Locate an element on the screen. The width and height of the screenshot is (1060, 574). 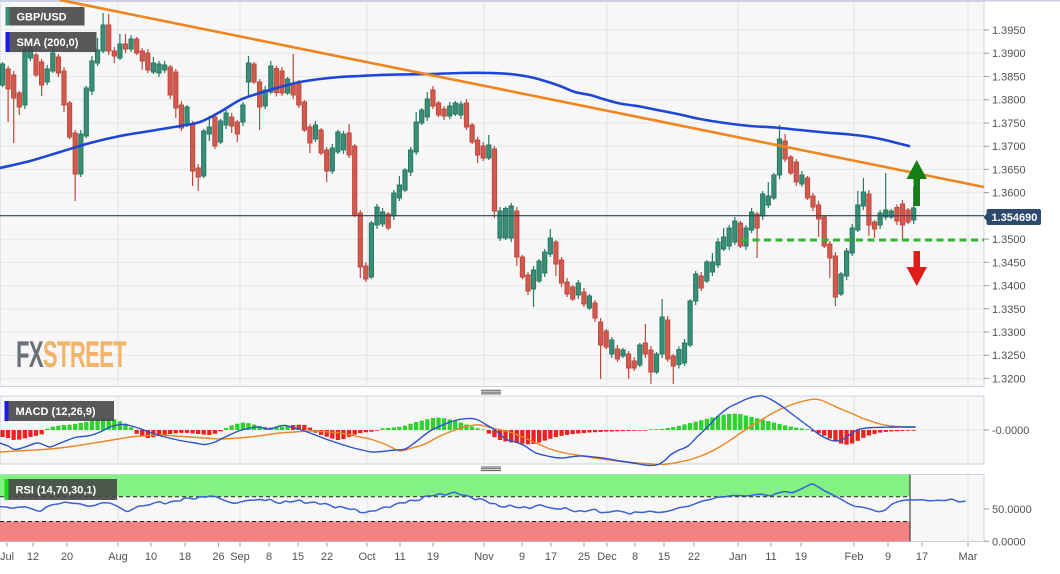
svg-text: 1.3200 is located at coordinates (1009, 379).